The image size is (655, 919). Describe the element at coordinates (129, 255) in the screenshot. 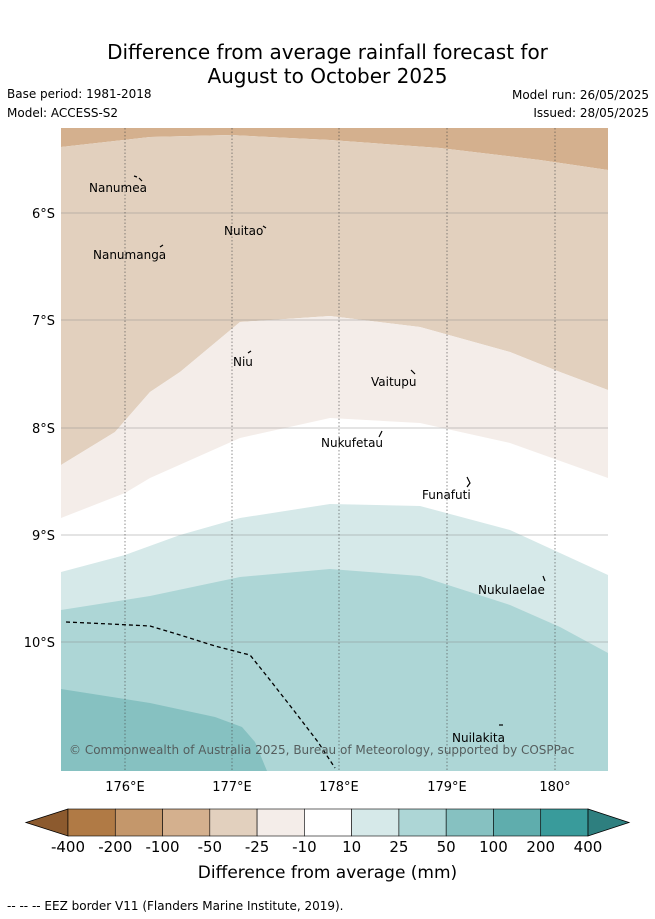

I see `island-label-nanumanga: Nanumanga` at that location.